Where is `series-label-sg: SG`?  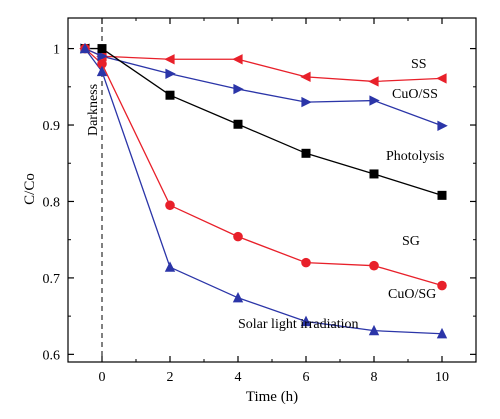 series-label-sg: SG is located at coordinates (411, 241).